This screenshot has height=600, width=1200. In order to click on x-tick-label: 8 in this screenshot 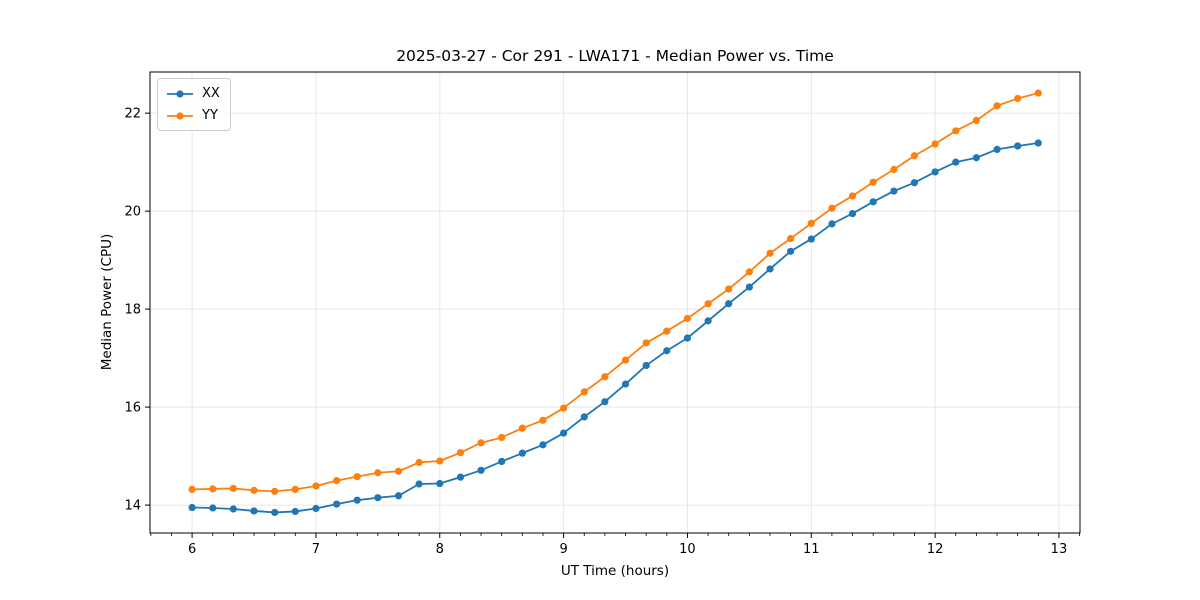, I will do `click(440, 549)`.